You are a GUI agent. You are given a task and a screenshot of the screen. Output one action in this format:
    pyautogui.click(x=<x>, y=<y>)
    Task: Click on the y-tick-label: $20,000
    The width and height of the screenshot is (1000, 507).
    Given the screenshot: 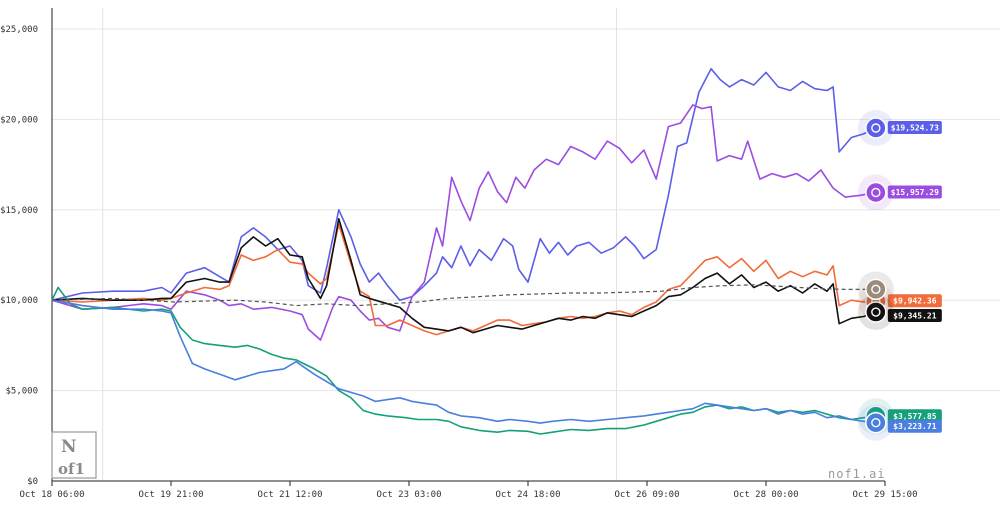 What is the action you would take?
    pyautogui.click(x=19, y=120)
    